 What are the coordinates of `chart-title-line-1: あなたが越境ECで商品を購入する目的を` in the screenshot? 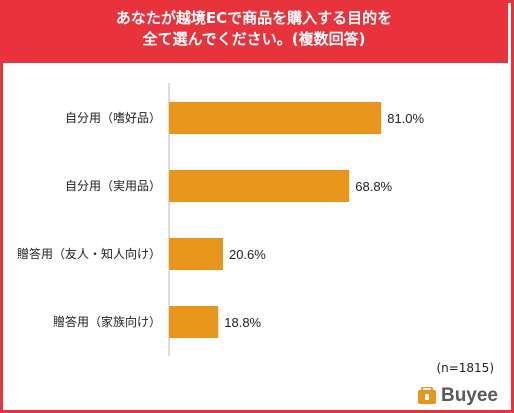 It's located at (254, 18).